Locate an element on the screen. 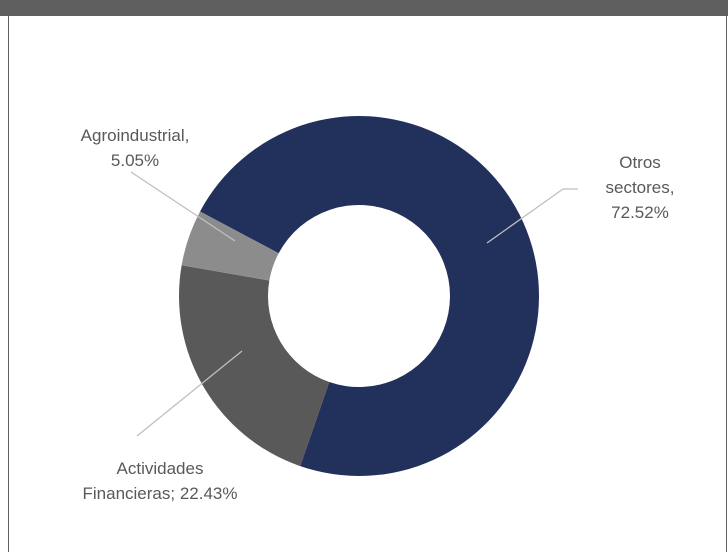 Image resolution: width=728 pixels, height=552 pixels. slice-label-otros-sectores: Otros sectores, 72.52% is located at coordinates (640, 187).